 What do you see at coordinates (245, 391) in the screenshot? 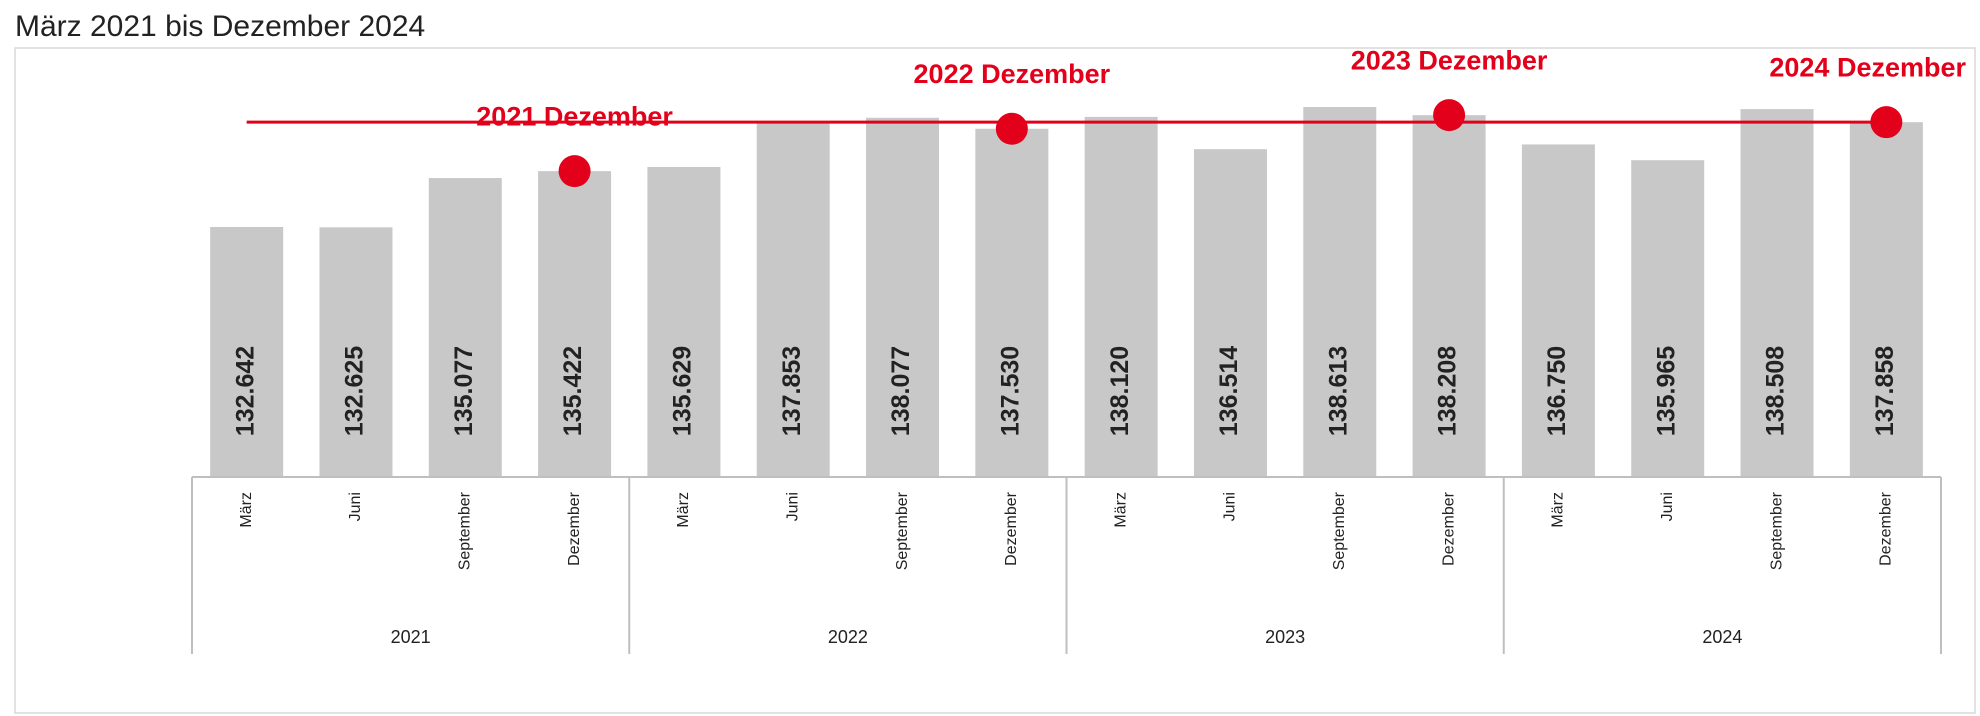
I see `value-label: 132.642` at bounding box center [245, 391].